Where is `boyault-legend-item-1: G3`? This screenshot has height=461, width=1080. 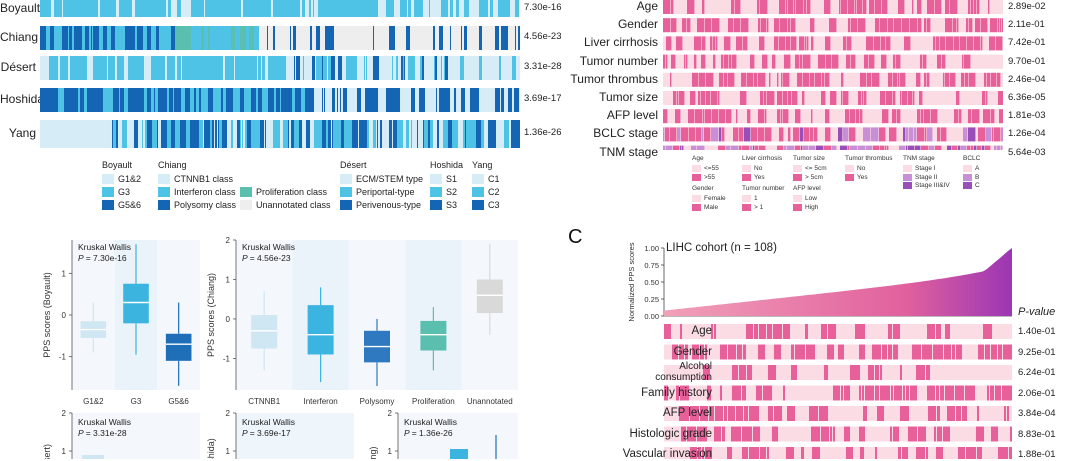 boyault-legend-item-1: G3 is located at coordinates (116, 192).